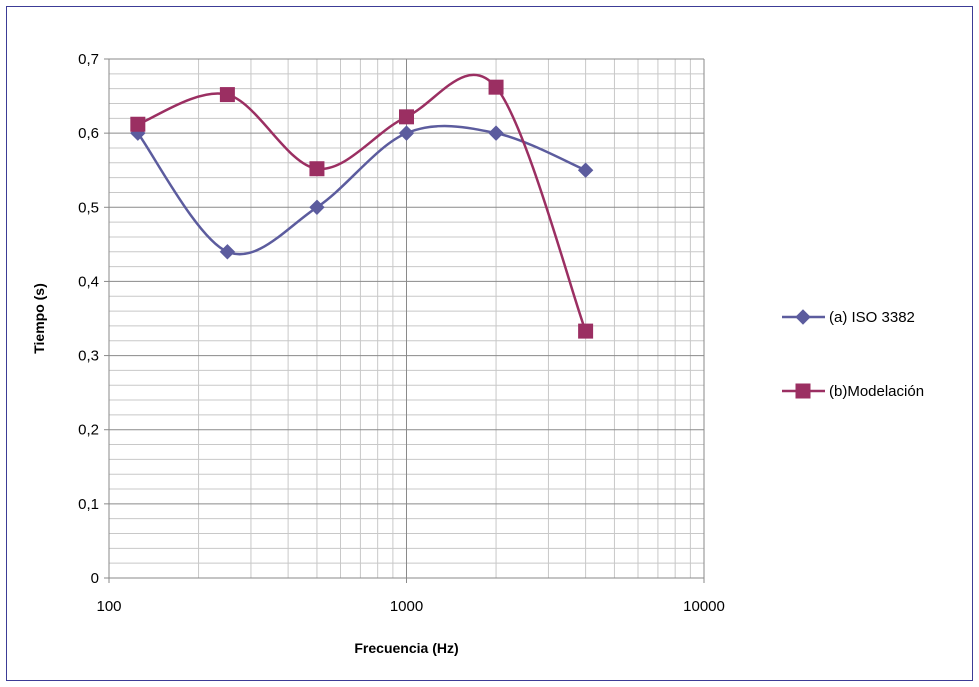  What do you see at coordinates (88, 281) in the screenshot?
I see `y-tick-label: 0,4` at bounding box center [88, 281].